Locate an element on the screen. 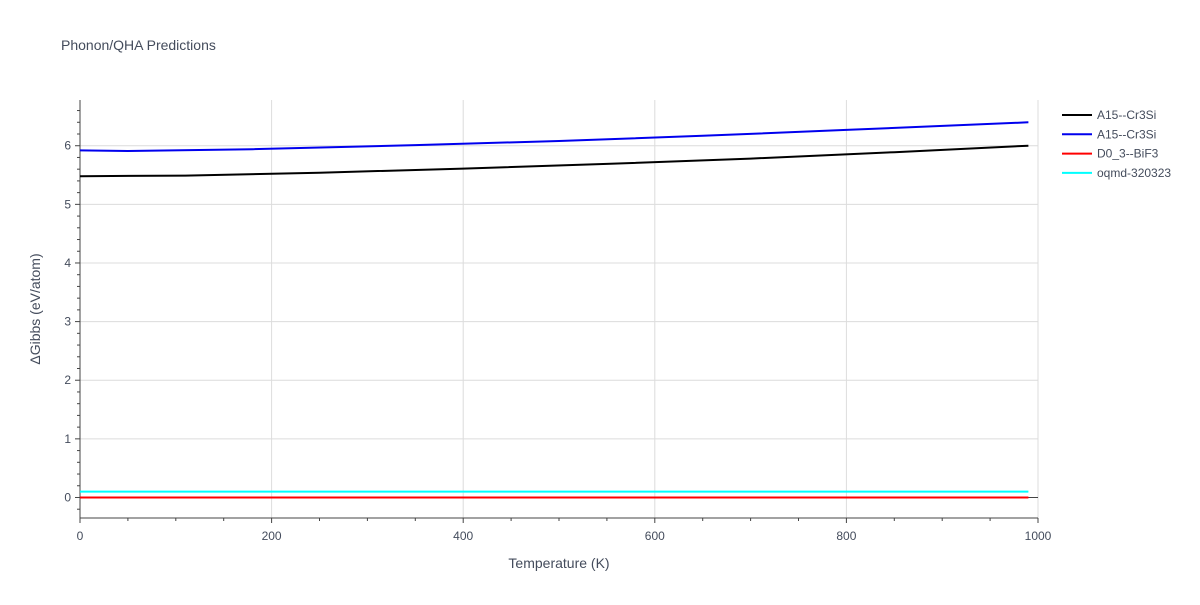 The height and width of the screenshot is (605, 1200). y-tick-label: 1 is located at coordinates (67, 439).